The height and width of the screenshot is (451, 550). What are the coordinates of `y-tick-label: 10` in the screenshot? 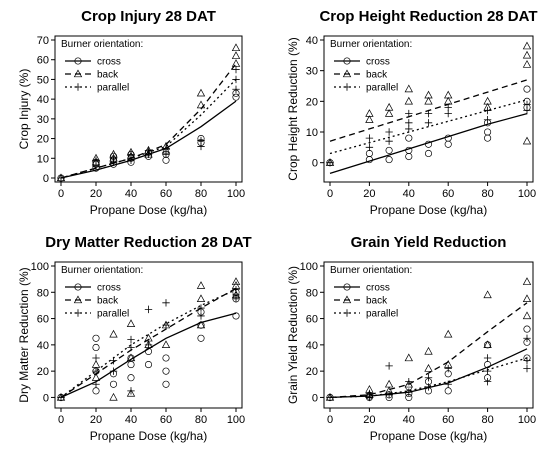 It's located at (312, 133).